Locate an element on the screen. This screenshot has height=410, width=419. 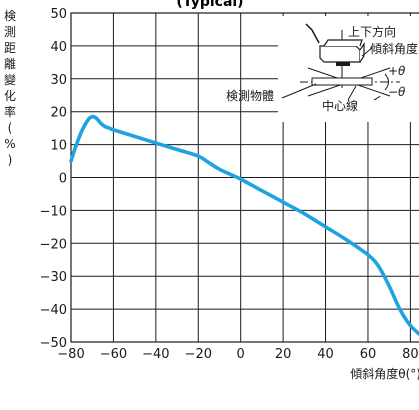
y-tick-label: 20 is located at coordinates (58, 113).